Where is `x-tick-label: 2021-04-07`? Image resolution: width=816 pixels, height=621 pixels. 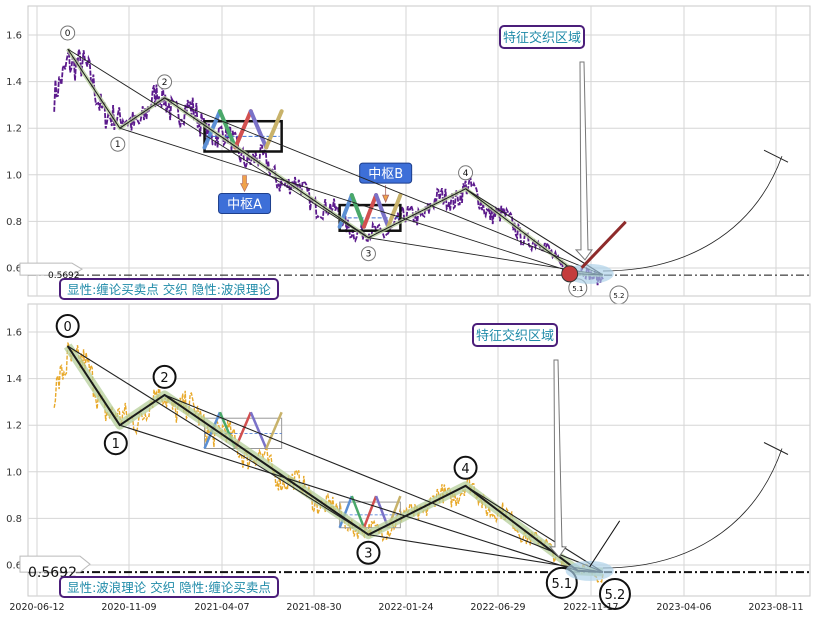 x-tick-label: 2021-04-07 is located at coordinates (221, 607).